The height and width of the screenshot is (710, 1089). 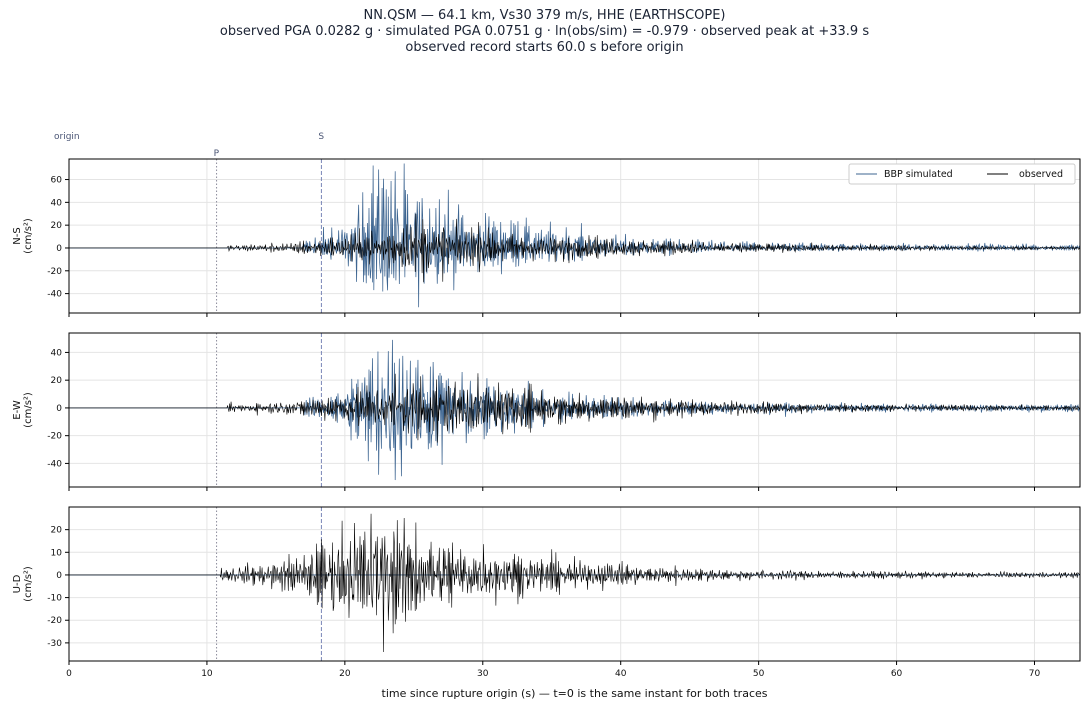 What do you see at coordinates (918, 174) in the screenshot?
I see `legend-label-simulated: BBP simulated` at bounding box center [918, 174].